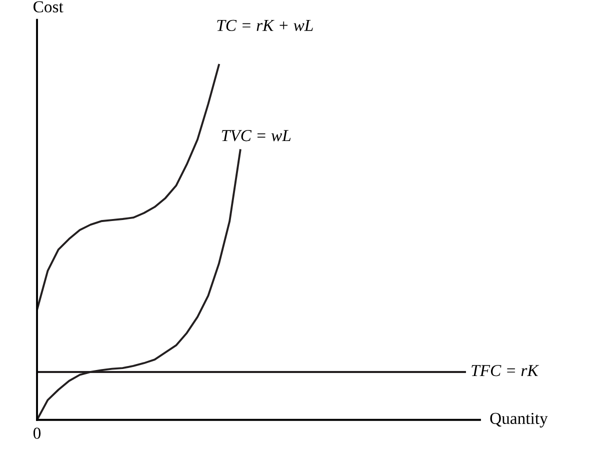  Describe the element at coordinates (49, 6) in the screenshot. I see `y-axis-title: Cost` at that location.